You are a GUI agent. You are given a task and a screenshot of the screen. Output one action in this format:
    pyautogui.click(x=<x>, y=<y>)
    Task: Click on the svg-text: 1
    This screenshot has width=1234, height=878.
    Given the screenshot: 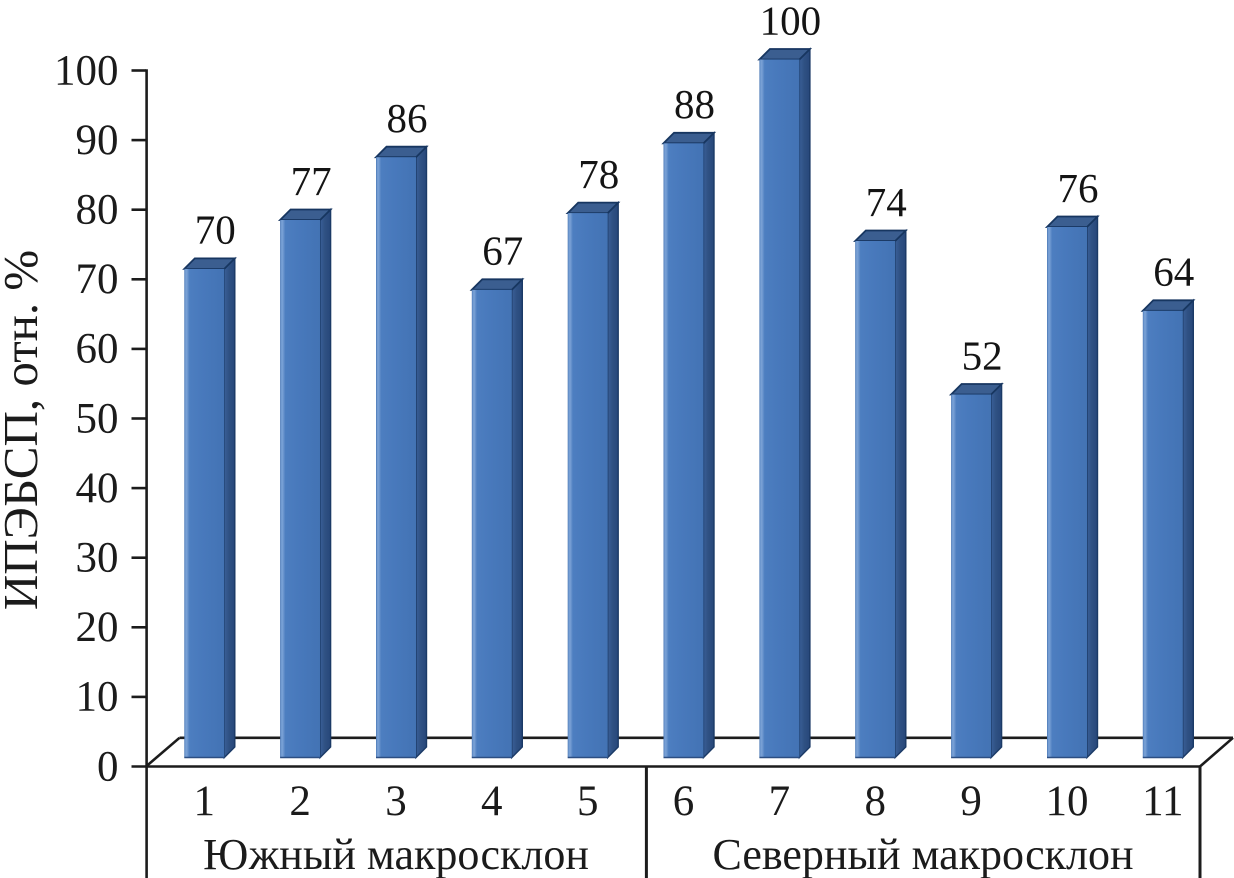 What is the action you would take?
    pyautogui.click(x=205, y=801)
    